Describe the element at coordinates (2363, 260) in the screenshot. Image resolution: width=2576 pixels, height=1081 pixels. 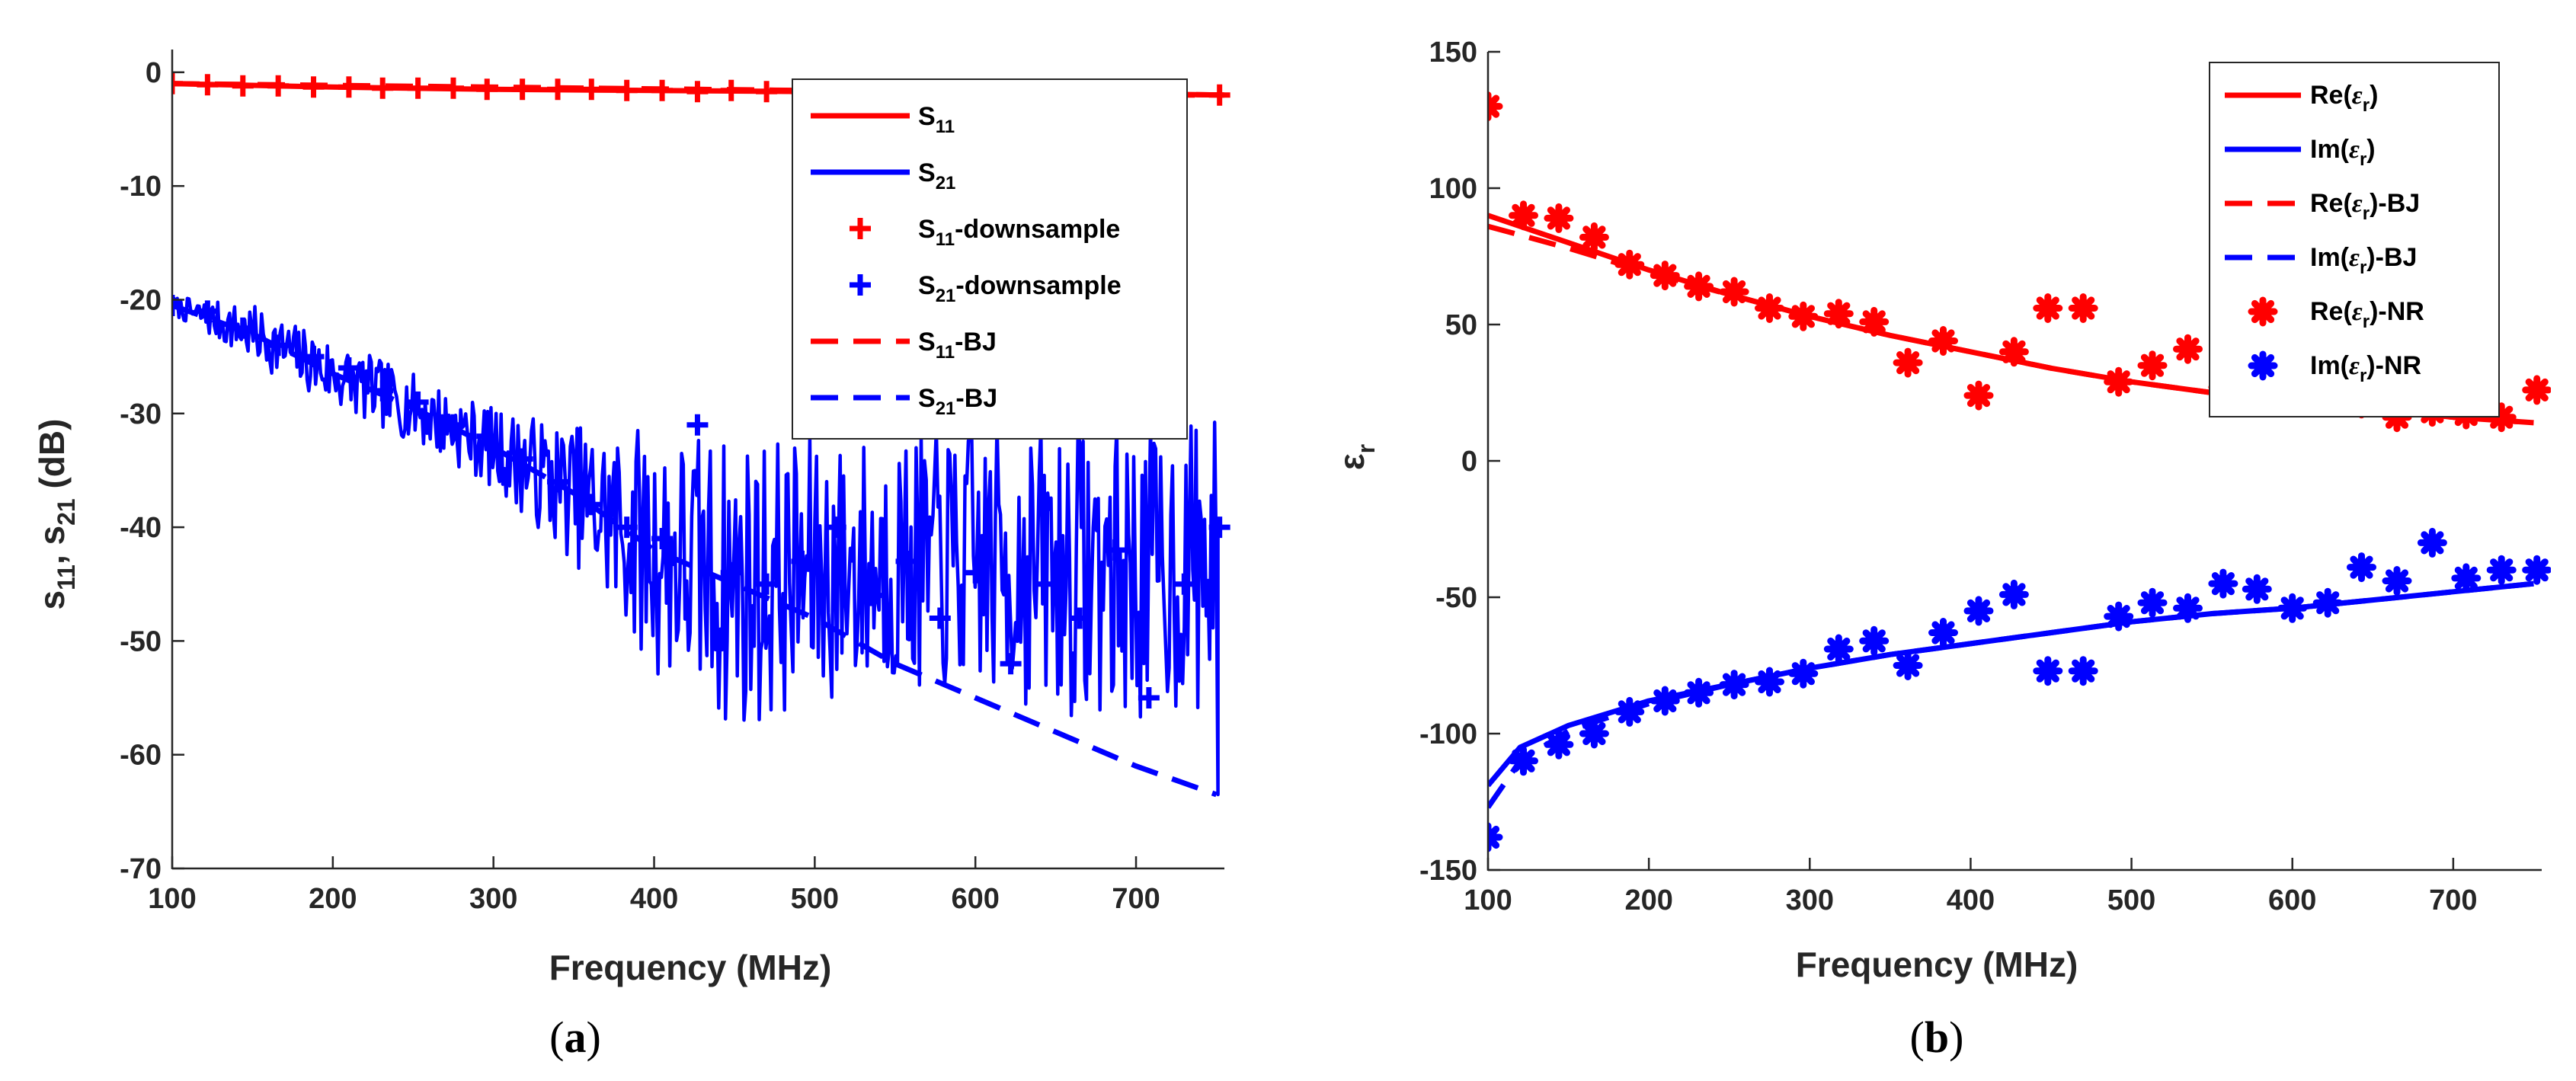
I see `panel-b-legend-label-3: Im(εr)-BJ` at that location.